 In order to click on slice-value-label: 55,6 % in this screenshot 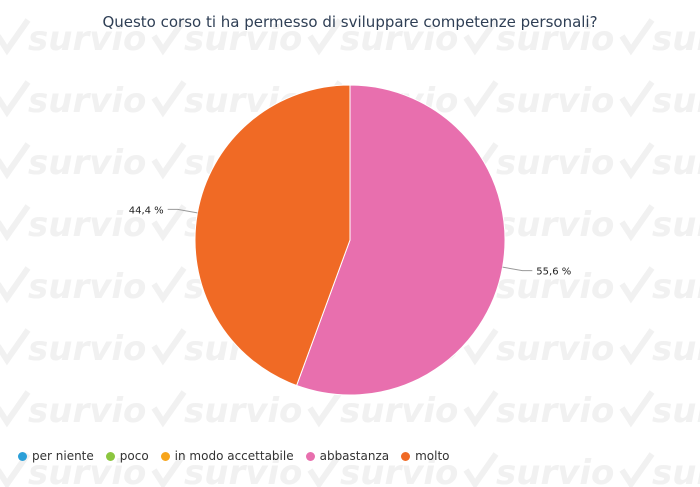, I will do `click(553, 272)`.